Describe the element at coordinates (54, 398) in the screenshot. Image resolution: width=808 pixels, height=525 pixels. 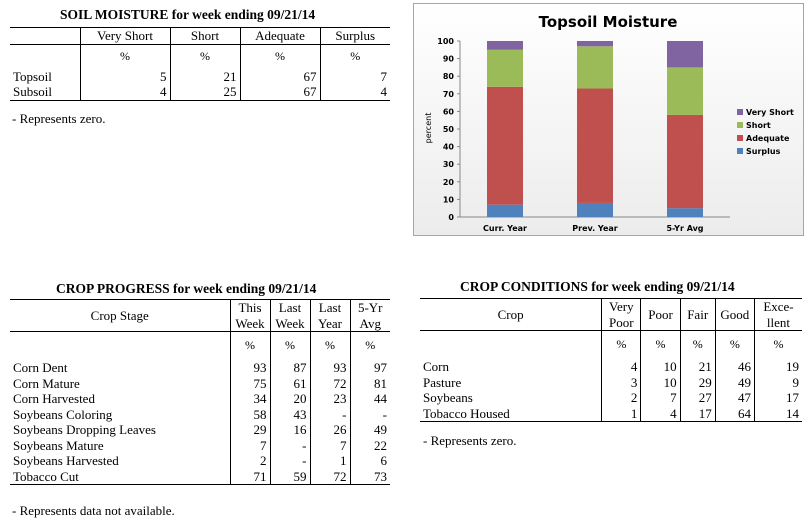
I see `row-label: Corn Harvested` at that location.